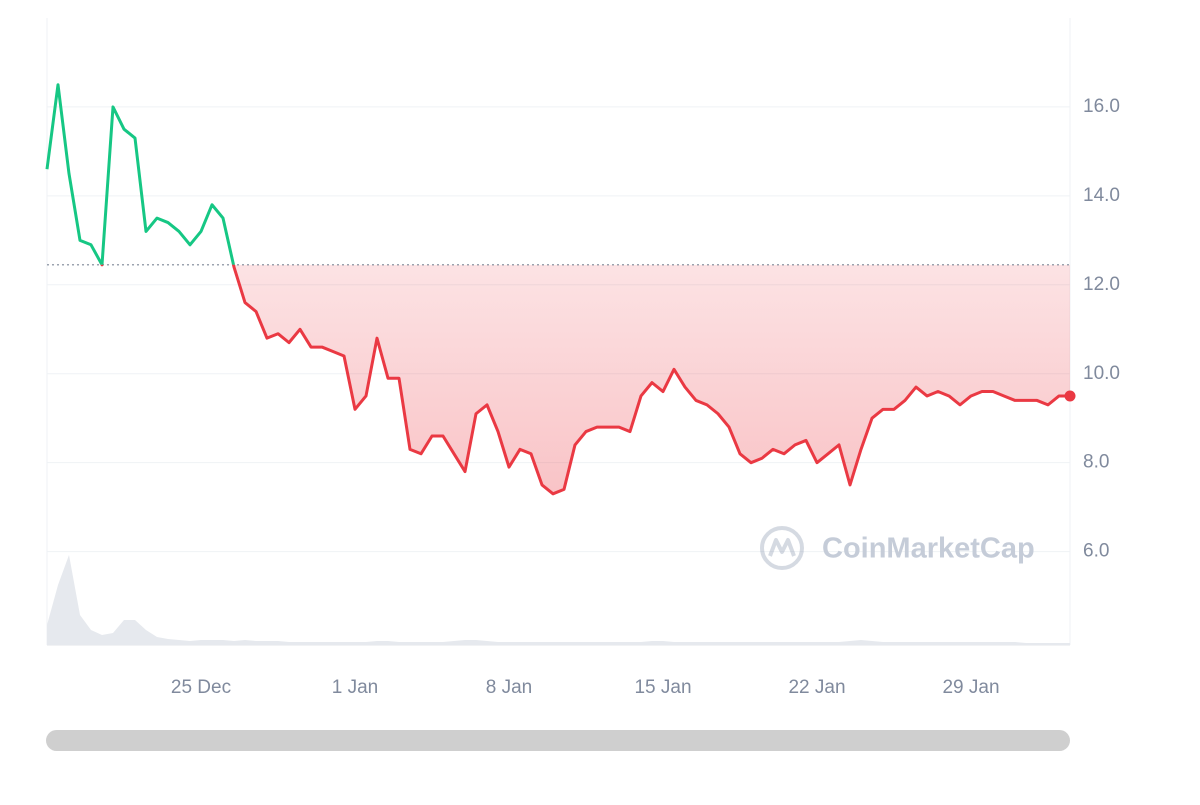 Image resolution: width=1200 pixels, height=805 pixels. I want to click on y-tick-label: 10.0, so click(1101, 373).